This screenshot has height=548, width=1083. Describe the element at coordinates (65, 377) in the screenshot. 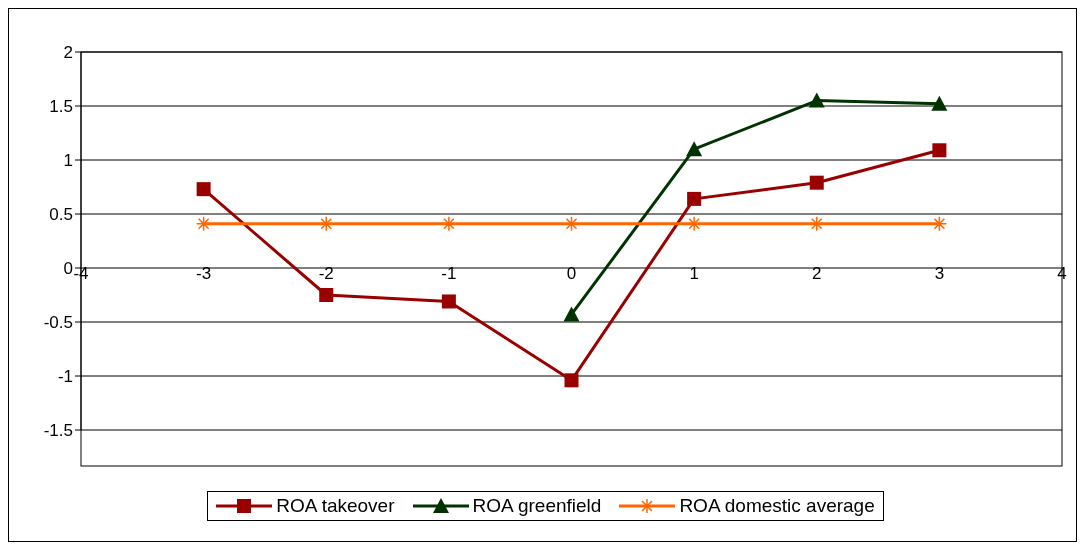

I see `y-tick-label: -1` at that location.